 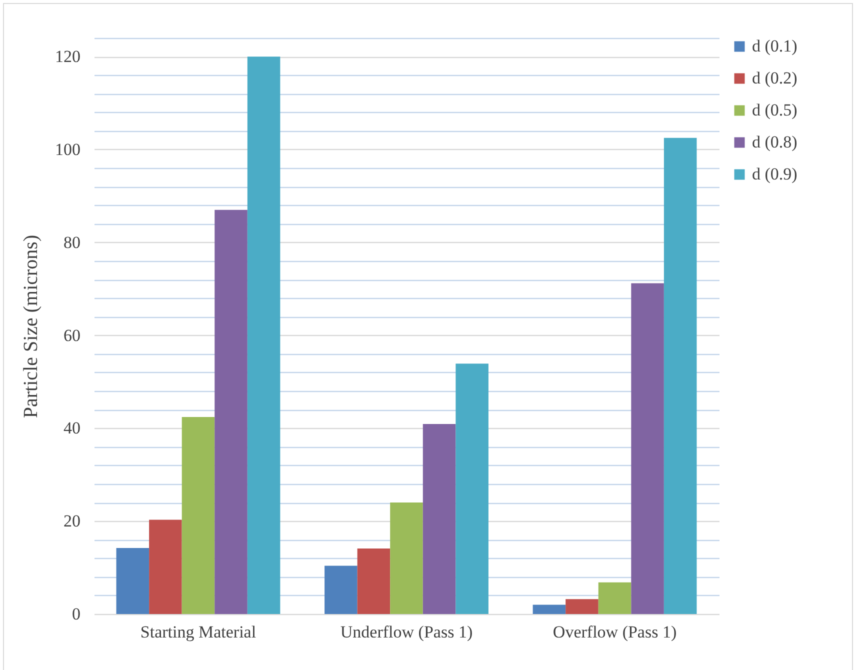 I want to click on legend-label: d (0.2), so click(x=775, y=78).